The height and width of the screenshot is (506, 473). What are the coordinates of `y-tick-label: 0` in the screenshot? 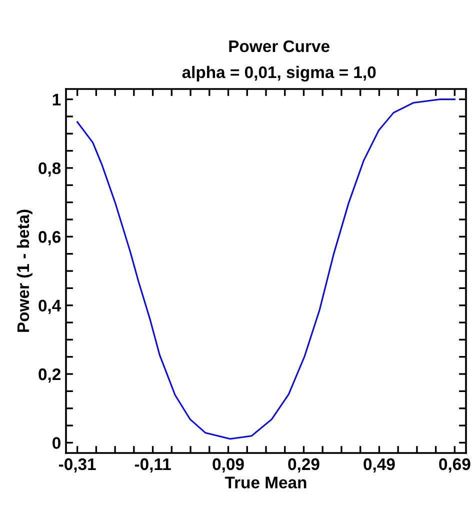 It's located at (56, 443).